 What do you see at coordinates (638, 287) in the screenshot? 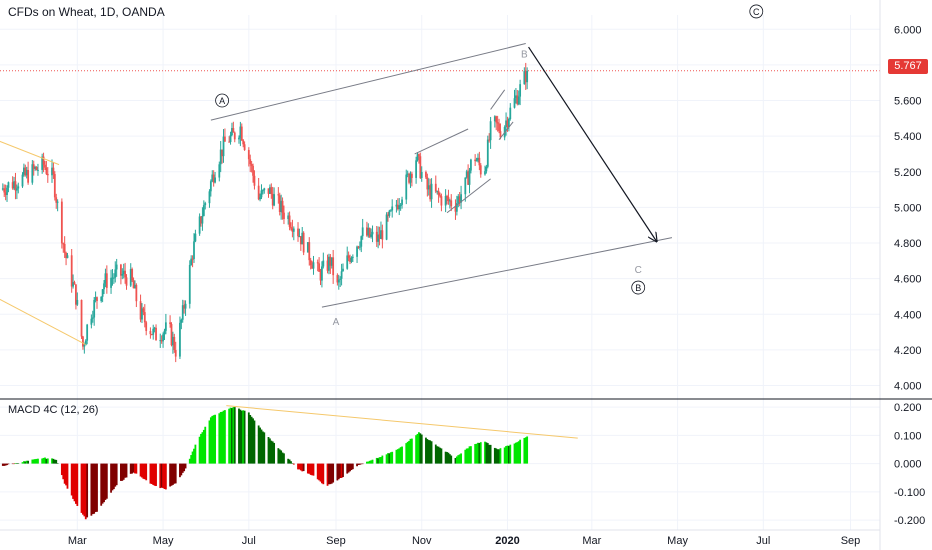
I see `wave-circle` at bounding box center [638, 287].